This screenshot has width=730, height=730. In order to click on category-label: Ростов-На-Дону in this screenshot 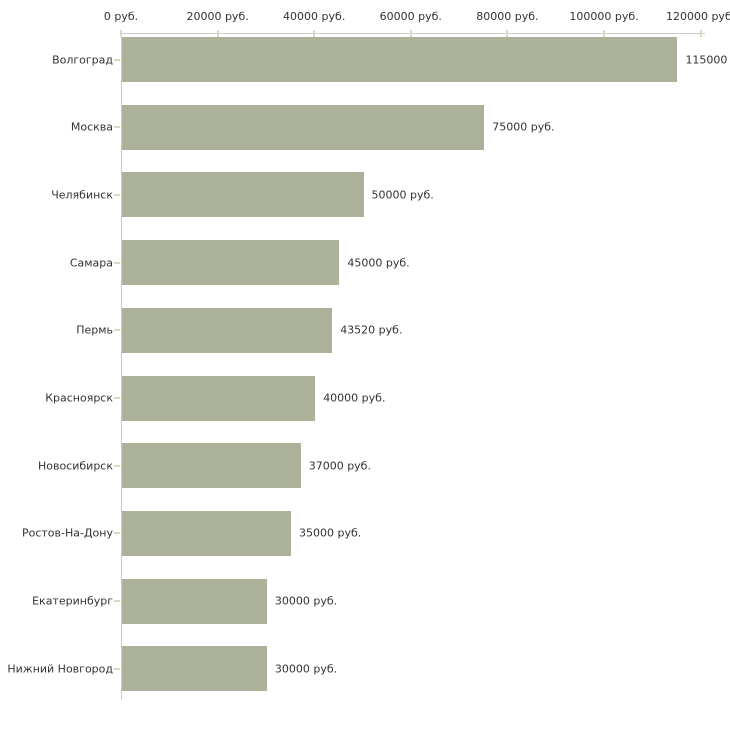, I will do `click(67, 533)`.